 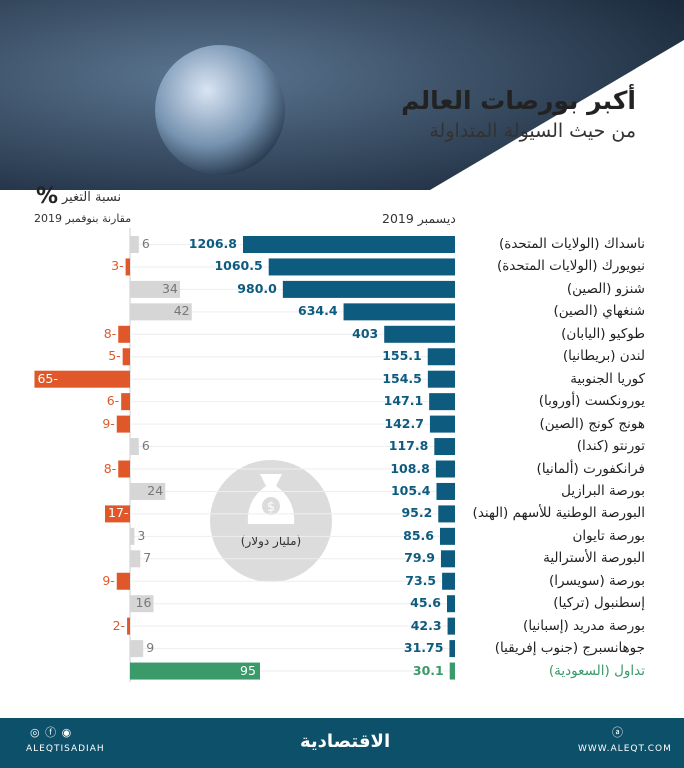 I want to click on unit-label: (مليار دولار), so click(x=271, y=541).